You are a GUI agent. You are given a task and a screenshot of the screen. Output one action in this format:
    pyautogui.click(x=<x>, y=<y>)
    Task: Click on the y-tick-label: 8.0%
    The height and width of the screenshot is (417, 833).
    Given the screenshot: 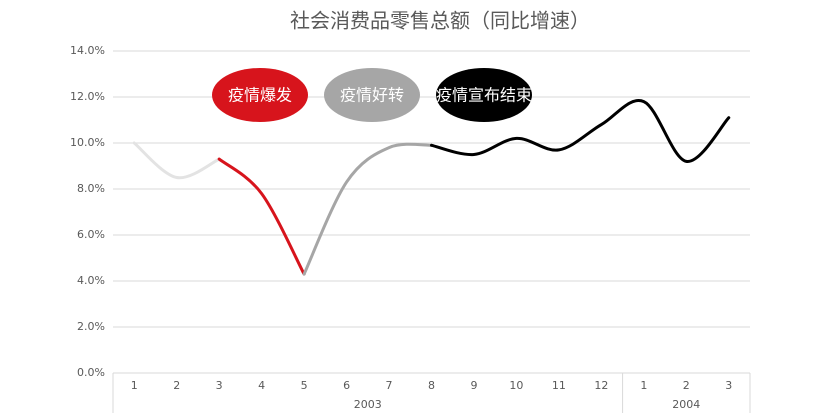 What is the action you would take?
    pyautogui.click(x=91, y=188)
    